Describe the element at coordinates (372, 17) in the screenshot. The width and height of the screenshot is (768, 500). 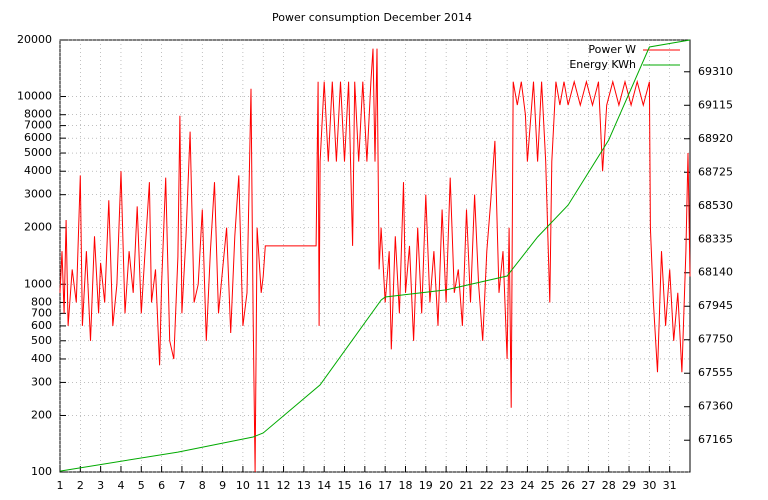
I see `chart-title: Power consumption December 2014` at that location.